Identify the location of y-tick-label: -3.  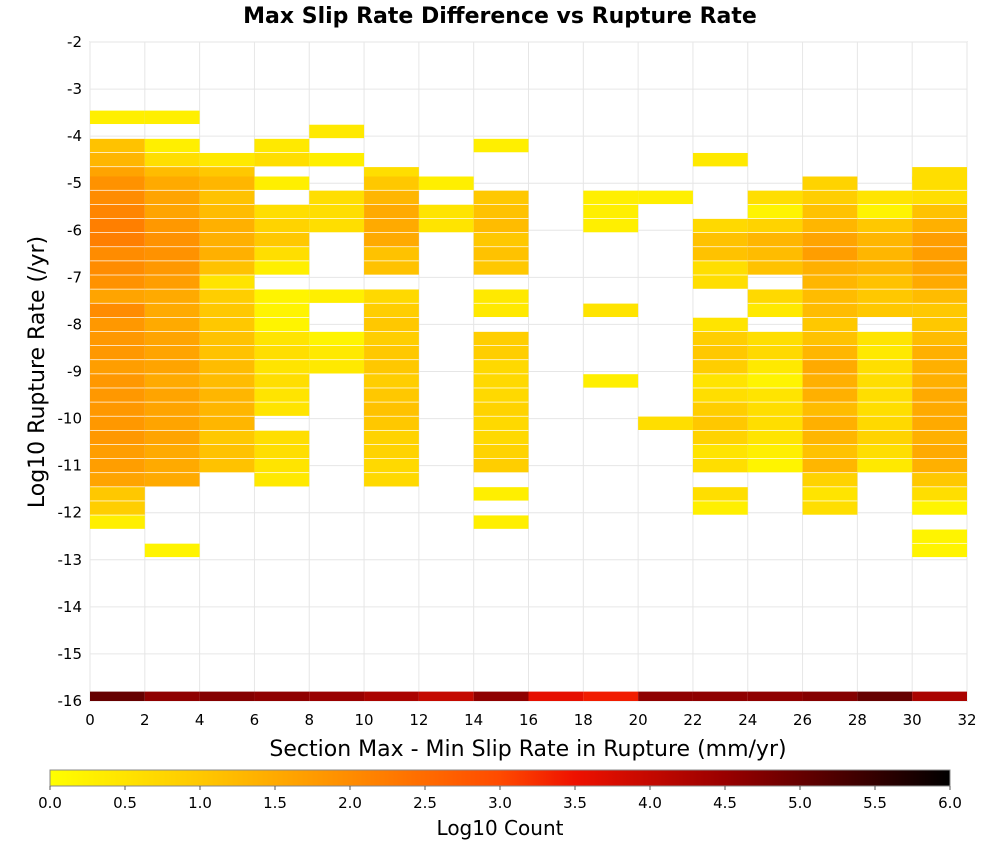
(74, 89).